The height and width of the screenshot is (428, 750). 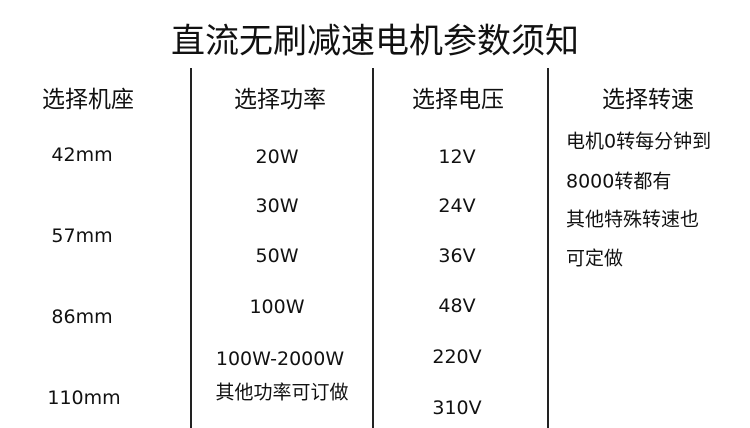 I want to click on power-item: 100W, so click(x=277, y=307).